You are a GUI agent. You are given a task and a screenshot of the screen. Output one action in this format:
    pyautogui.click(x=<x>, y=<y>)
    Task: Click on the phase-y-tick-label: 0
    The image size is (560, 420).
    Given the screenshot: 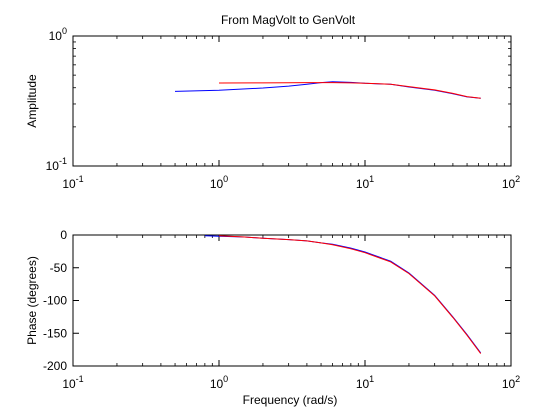 What is the action you would take?
    pyautogui.click(x=63, y=235)
    